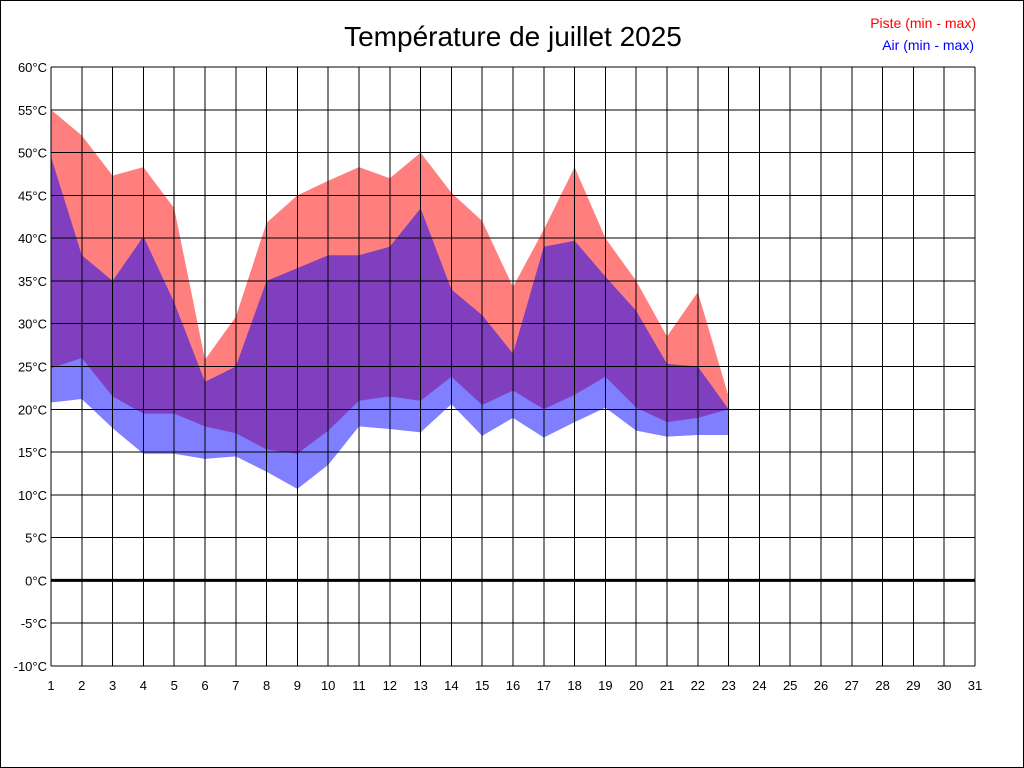  I want to click on y-tick-label: 20°C, so click(32, 409).